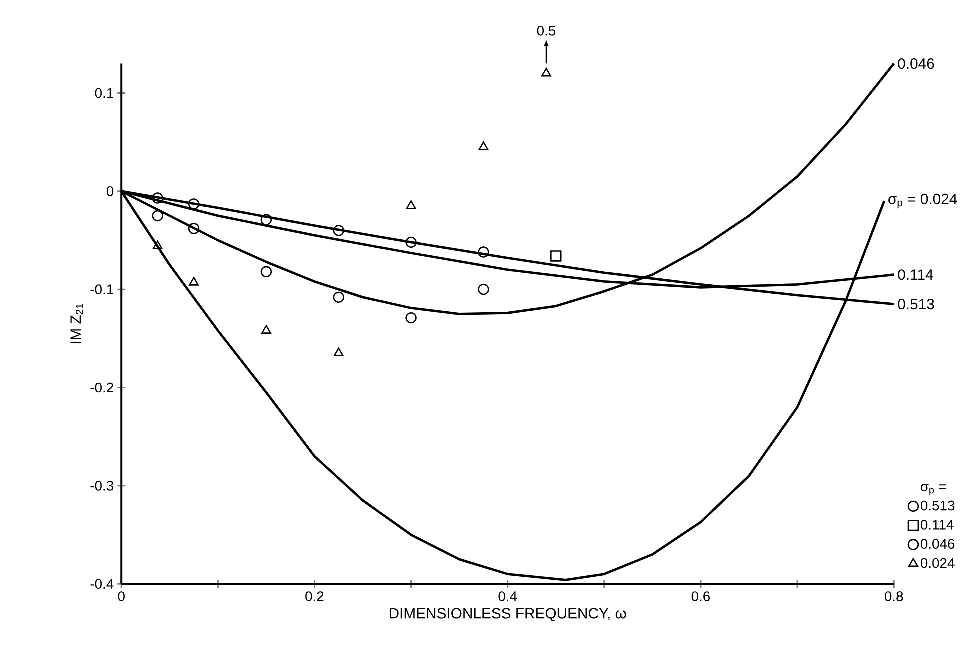  I want to click on series-label: σ$_{p}$ = 0.024, so click(923, 201).